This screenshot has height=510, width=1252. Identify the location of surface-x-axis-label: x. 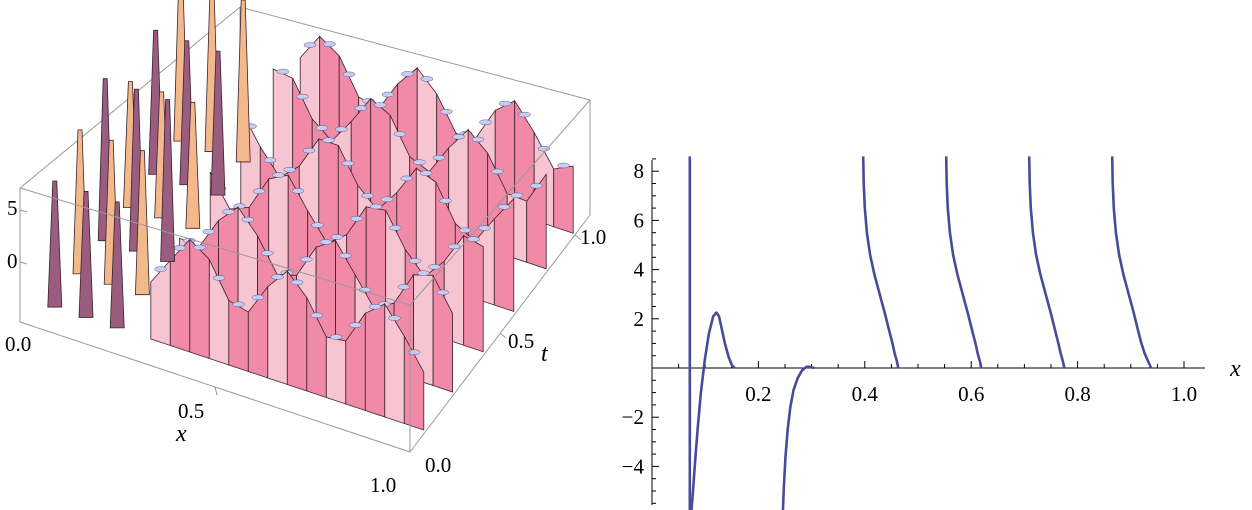
(181, 434).